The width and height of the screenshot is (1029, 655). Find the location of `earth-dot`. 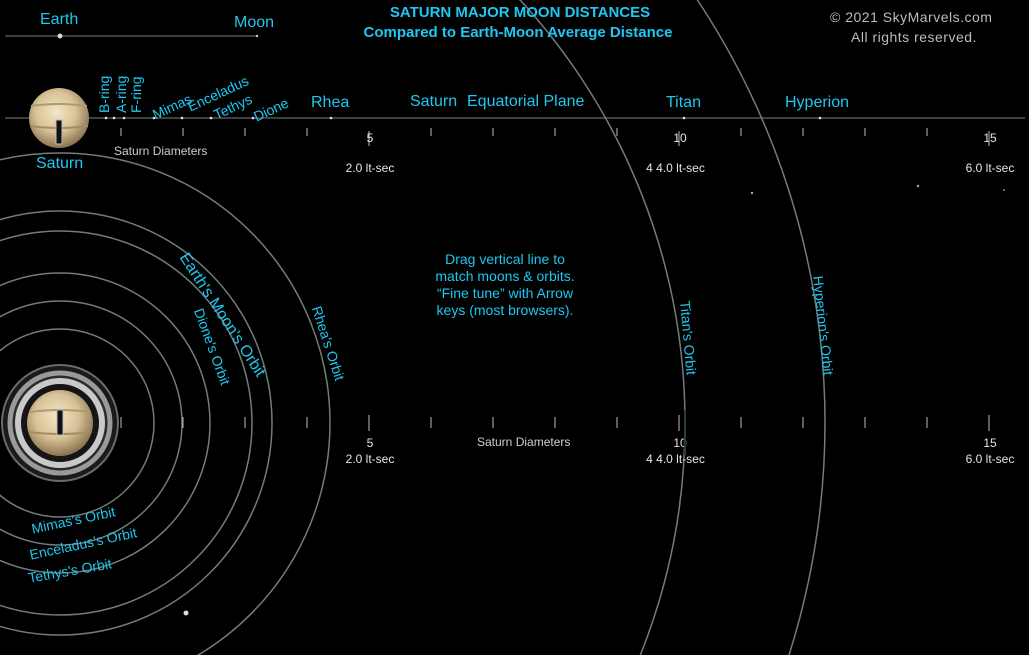

earth-dot is located at coordinates (60, 36).